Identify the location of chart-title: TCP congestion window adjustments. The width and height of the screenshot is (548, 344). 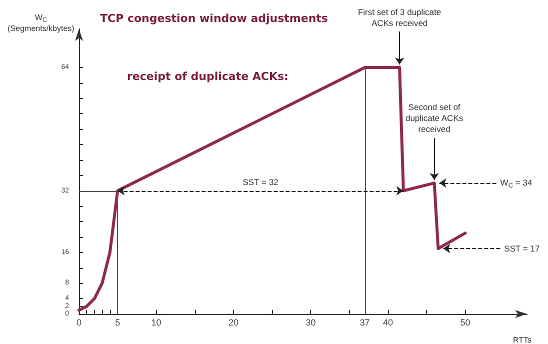
(214, 18).